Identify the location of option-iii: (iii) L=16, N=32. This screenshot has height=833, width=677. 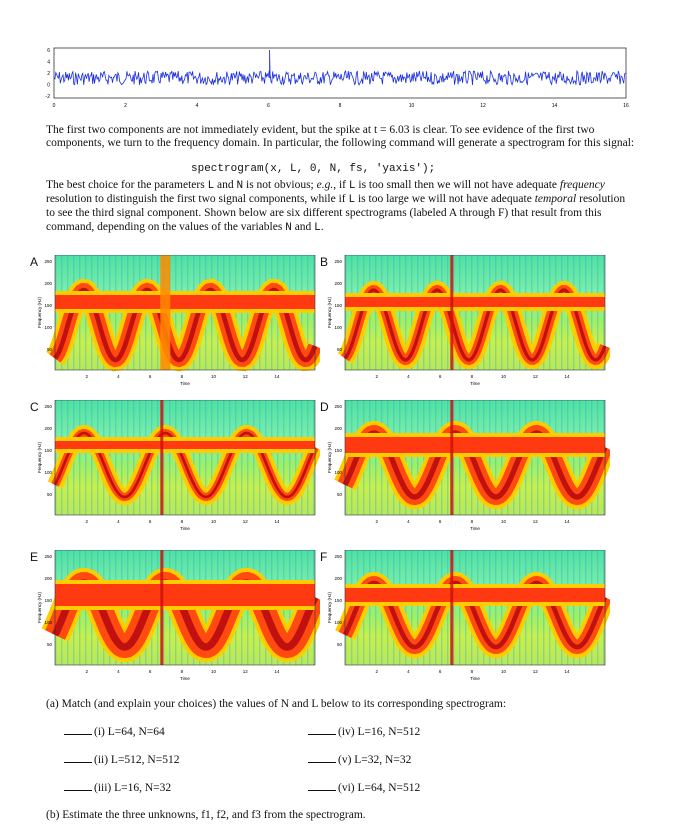
(117, 787).